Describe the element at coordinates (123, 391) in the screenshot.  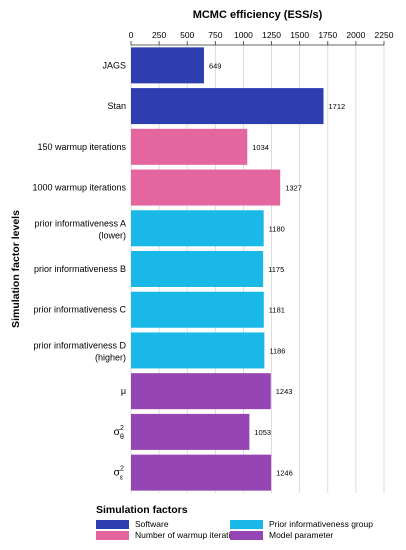
I see `category-label: μ` at that location.